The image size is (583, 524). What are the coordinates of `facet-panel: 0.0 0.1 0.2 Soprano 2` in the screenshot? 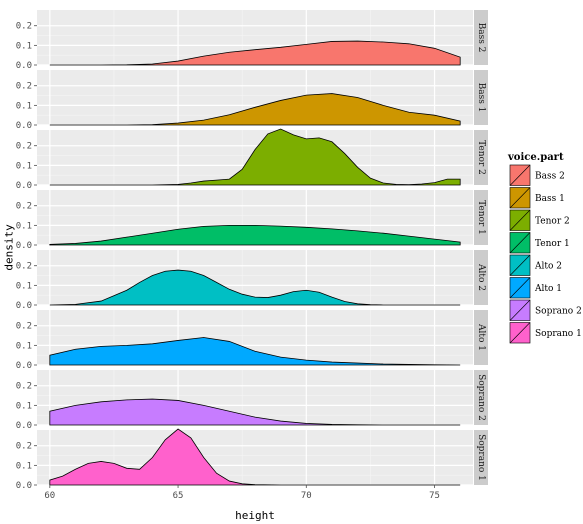 It's located at (252, 400).